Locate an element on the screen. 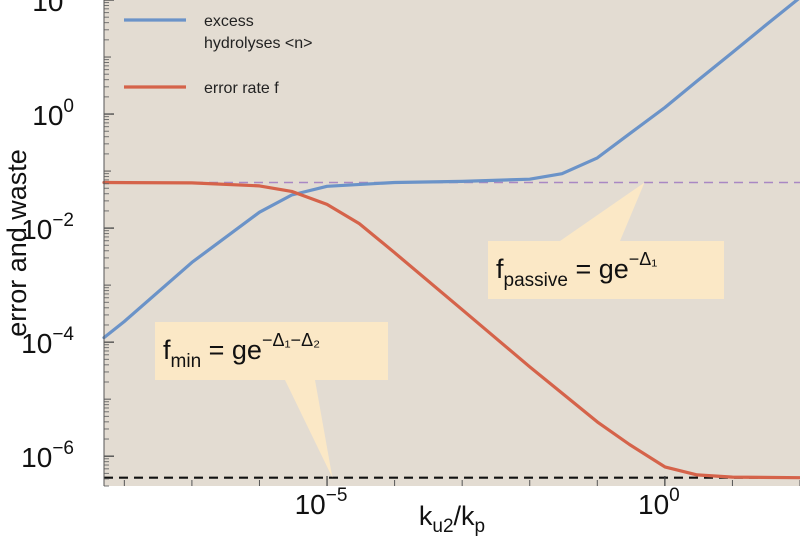  x-axis-label: ku2/kp is located at coordinates (452, 519).